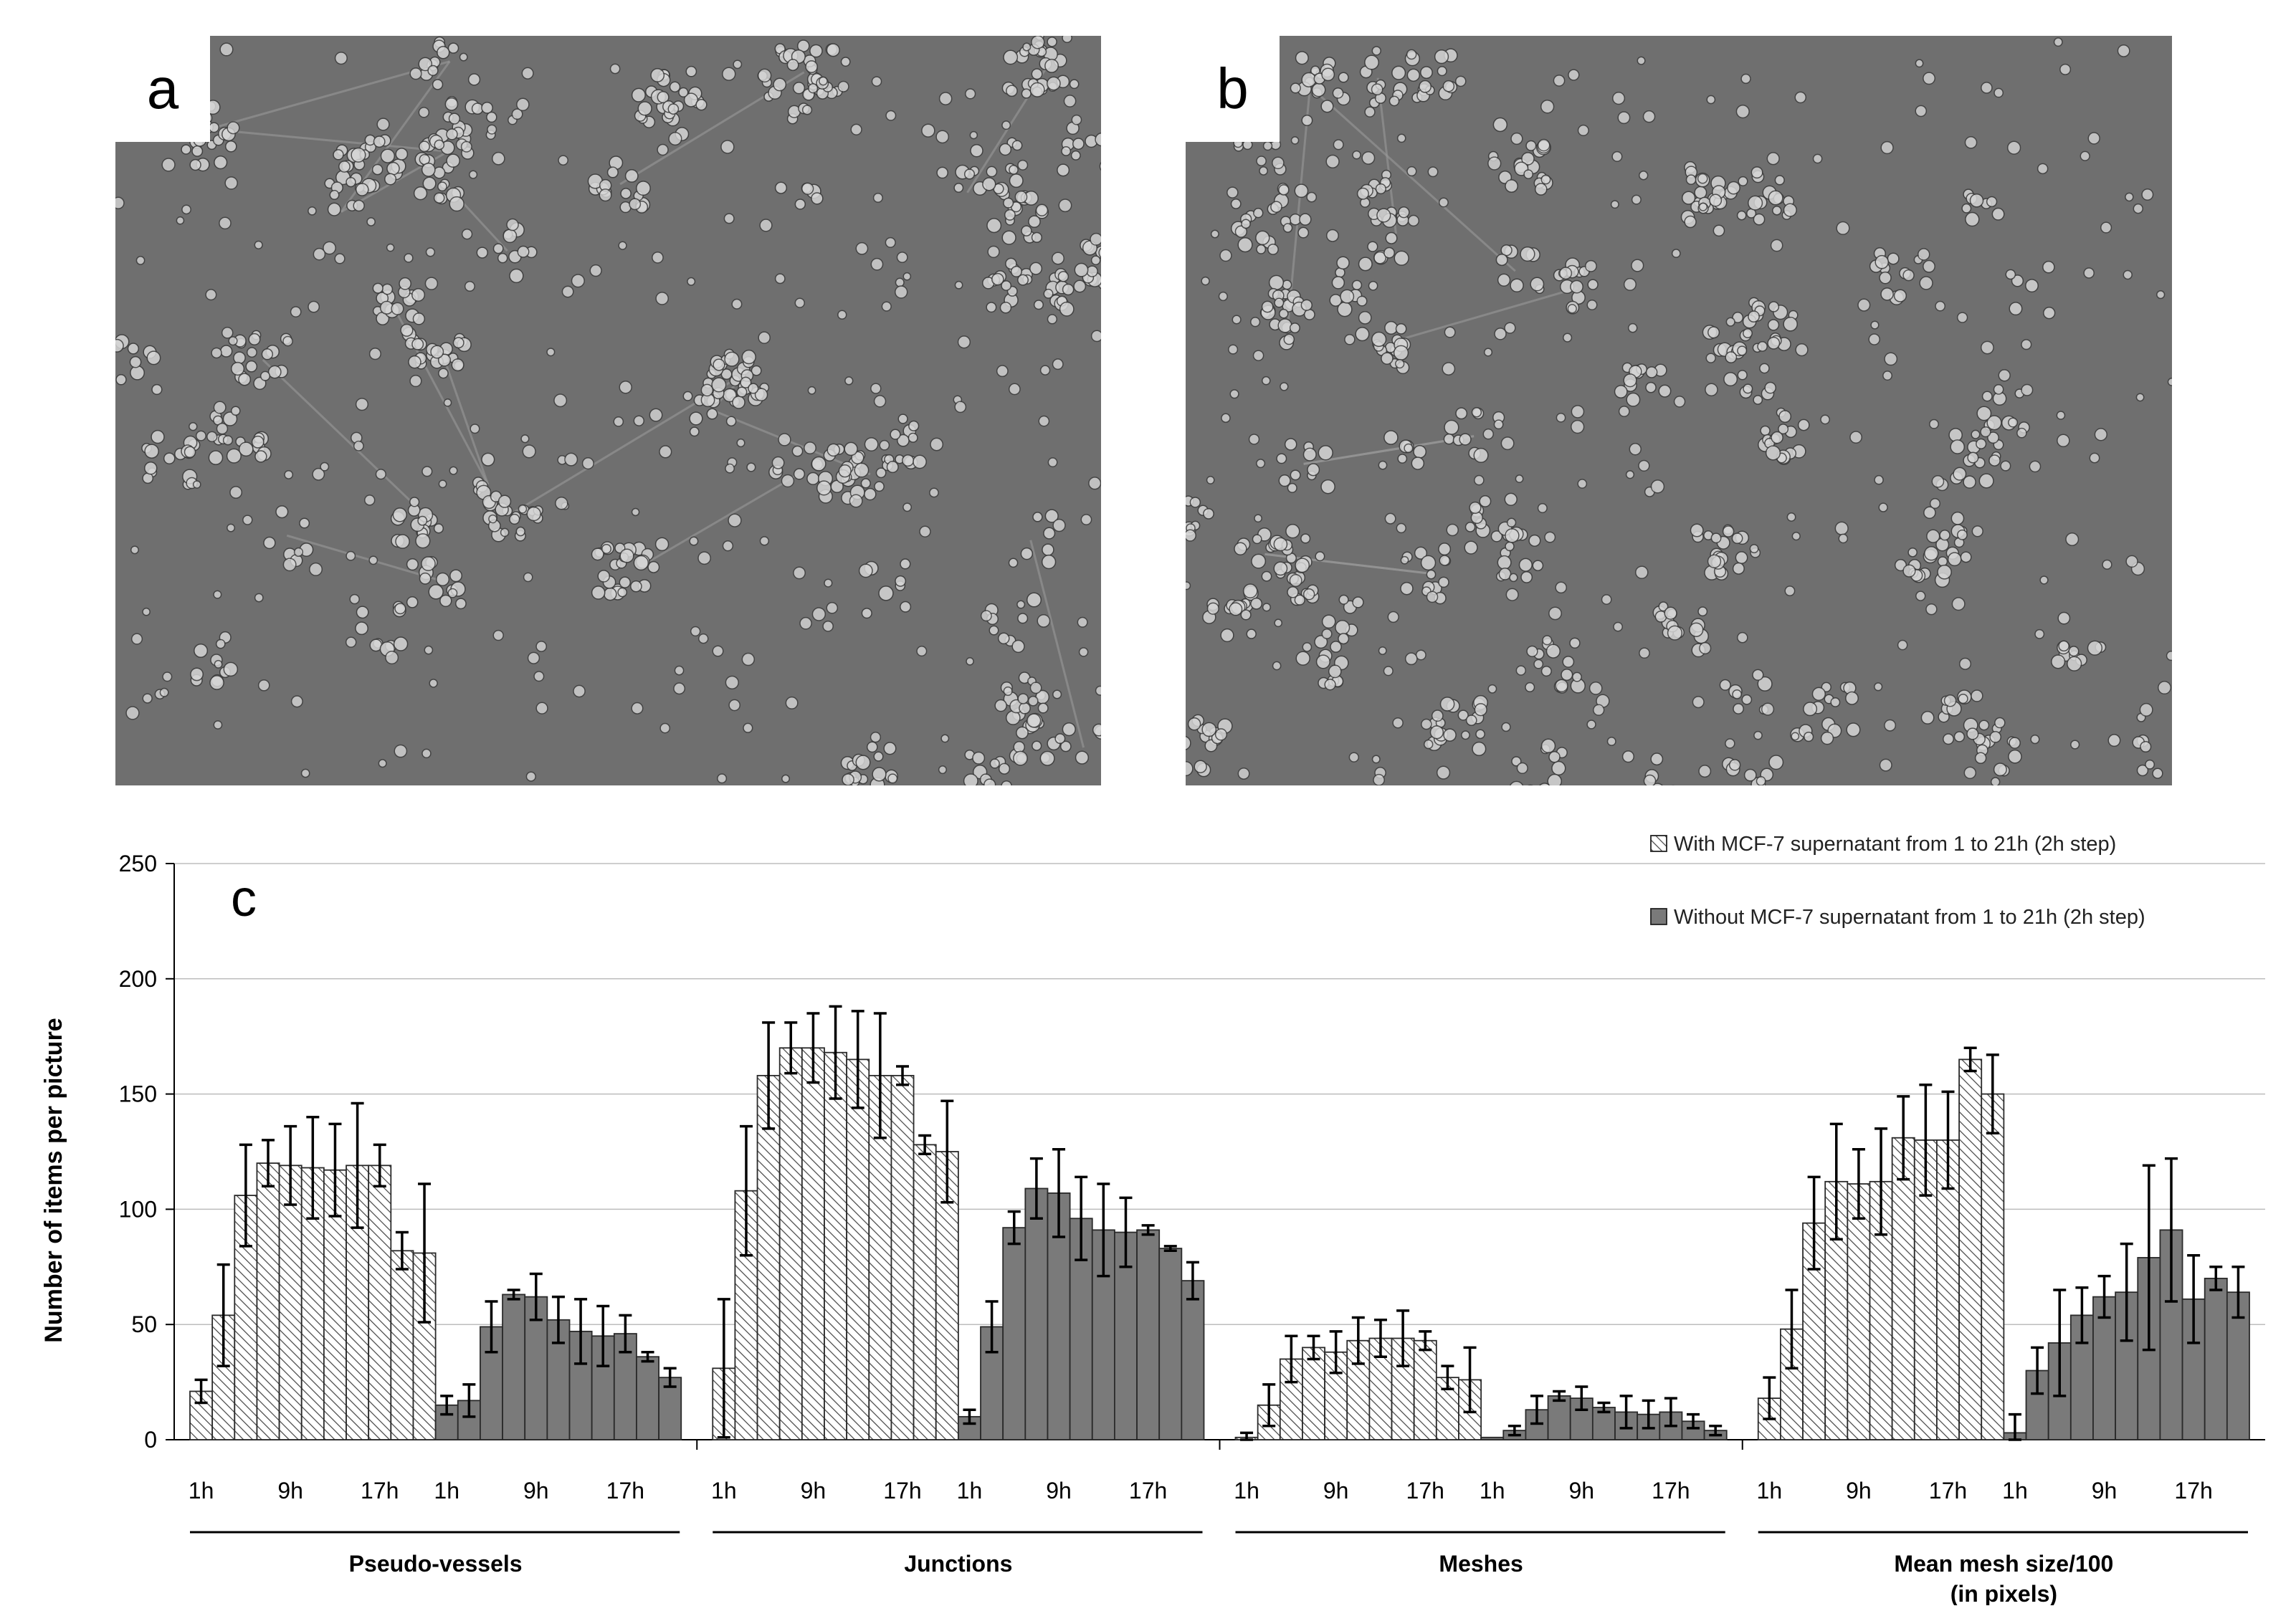 This screenshot has height=1611, width=2296. I want to click on y-tick-label: 100, so click(138, 1209).